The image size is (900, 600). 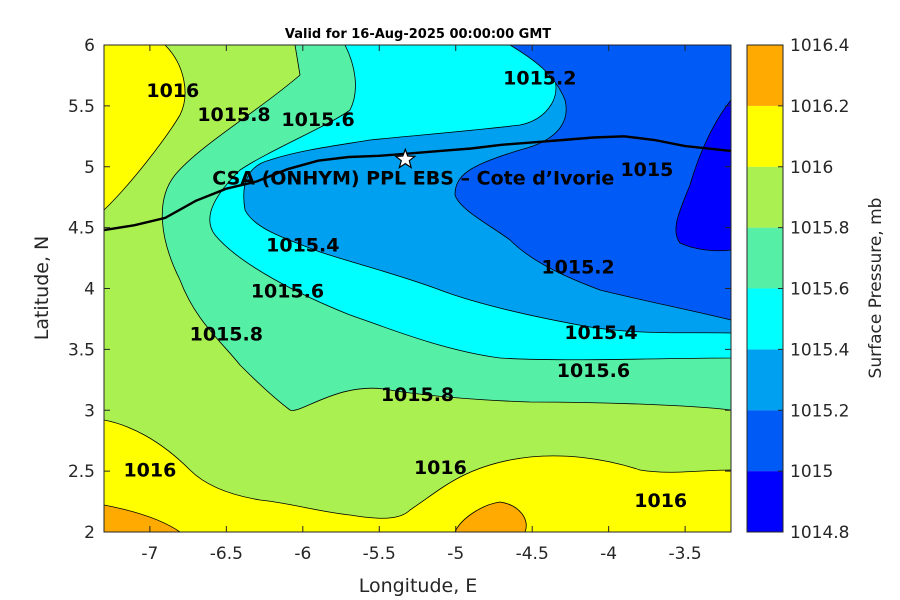 What do you see at coordinates (819, 107) in the screenshot?
I see `colorbar-tick-label: 1016.2` at bounding box center [819, 107].